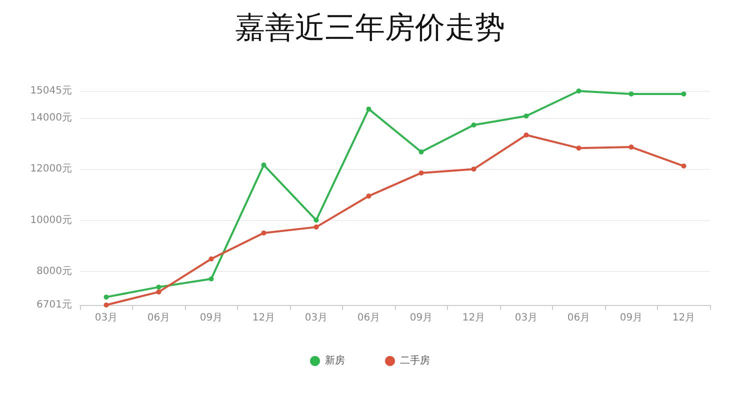 The height and width of the screenshot is (393, 740). Describe the element at coordinates (415, 360) in the screenshot. I see `legend-label: 二手房` at that location.